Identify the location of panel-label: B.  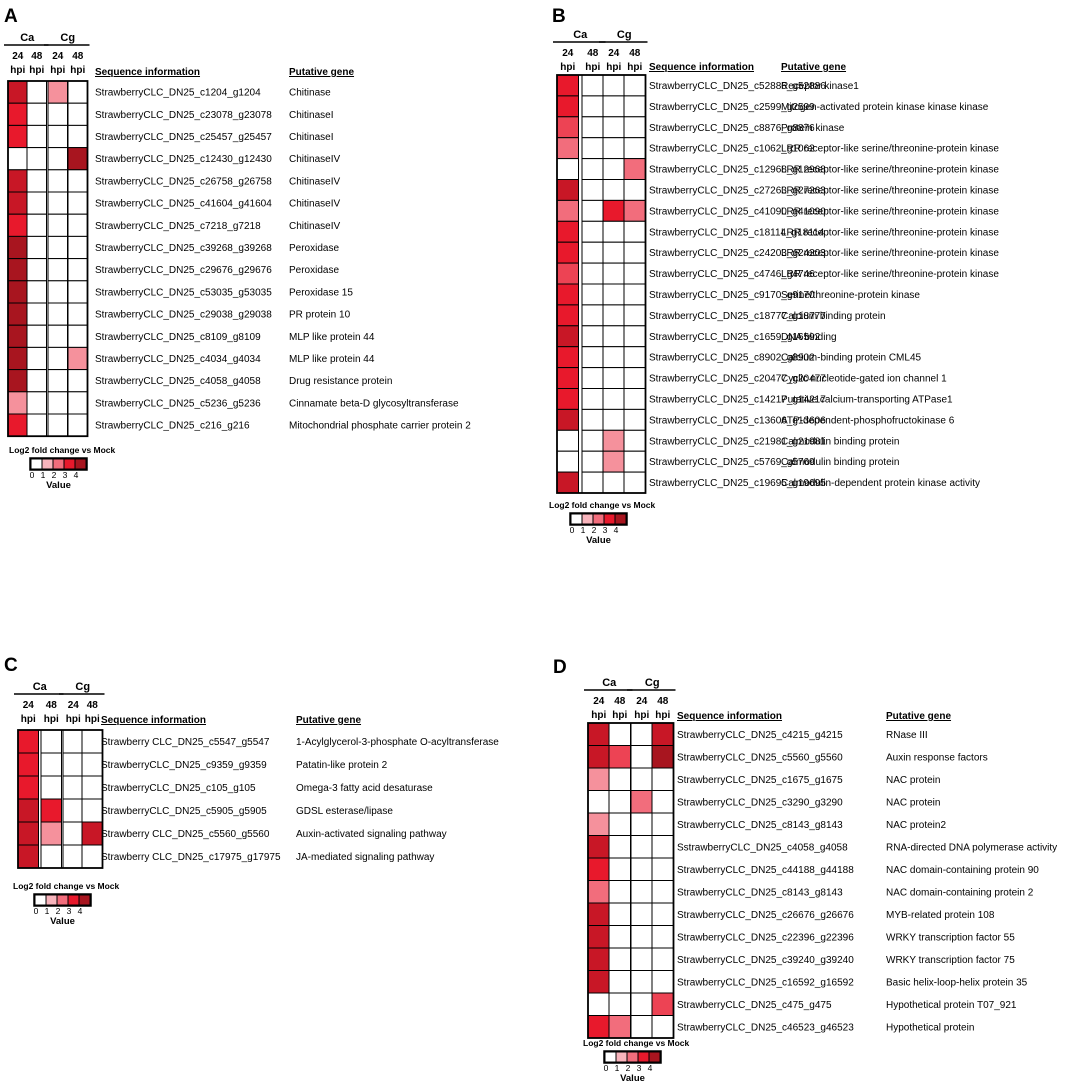
(559, 16).